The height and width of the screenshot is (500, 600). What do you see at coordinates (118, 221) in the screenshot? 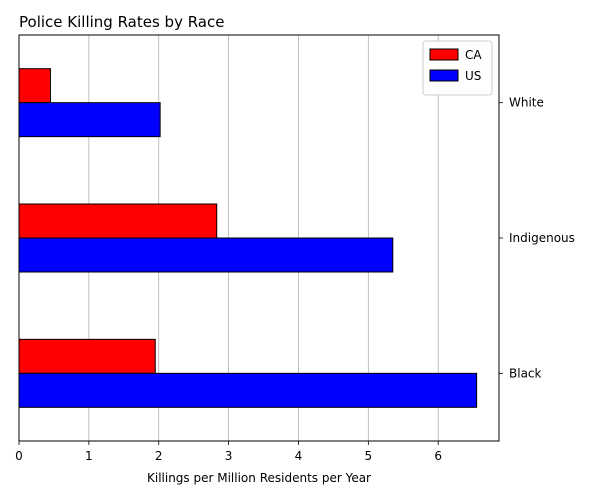
I see `bar-ca-indigenous` at bounding box center [118, 221].